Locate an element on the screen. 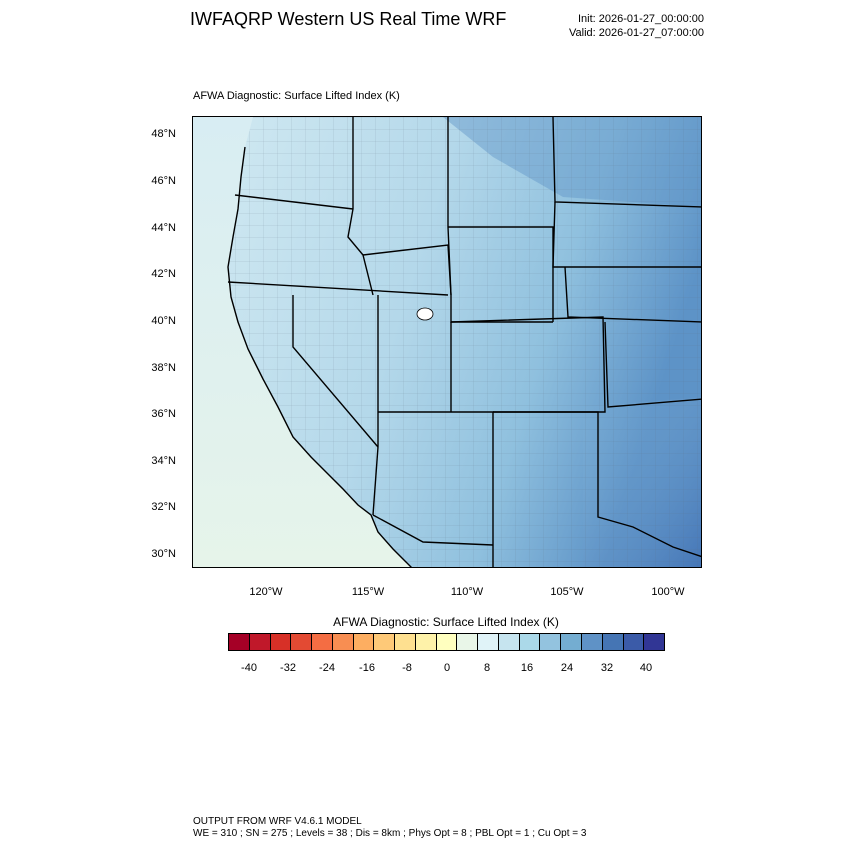  colorbar-label: -40 is located at coordinates (249, 668).